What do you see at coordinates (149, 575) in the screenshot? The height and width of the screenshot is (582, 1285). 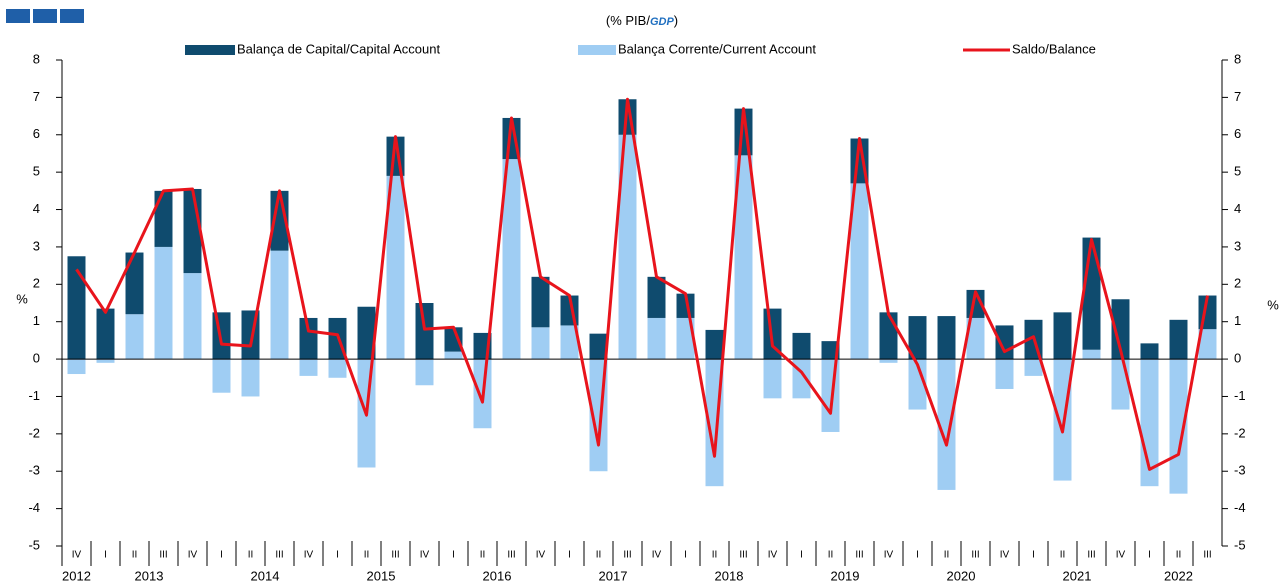 I see `year-label: 2013` at bounding box center [149, 575].